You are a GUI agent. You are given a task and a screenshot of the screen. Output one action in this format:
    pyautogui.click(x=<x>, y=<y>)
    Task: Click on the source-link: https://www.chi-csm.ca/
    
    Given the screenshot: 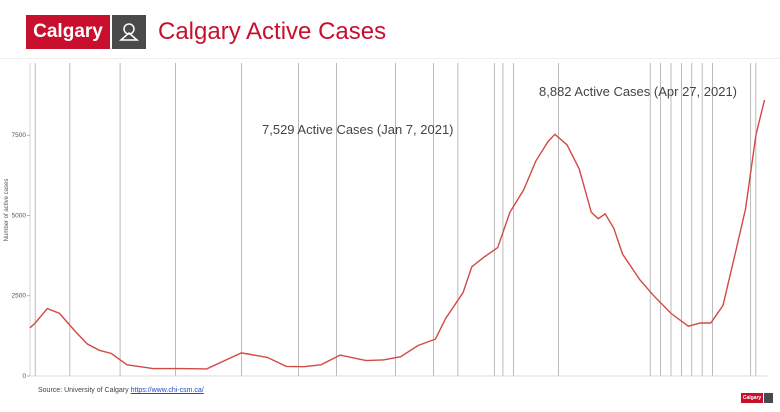 What is the action you would take?
    pyautogui.click(x=167, y=390)
    